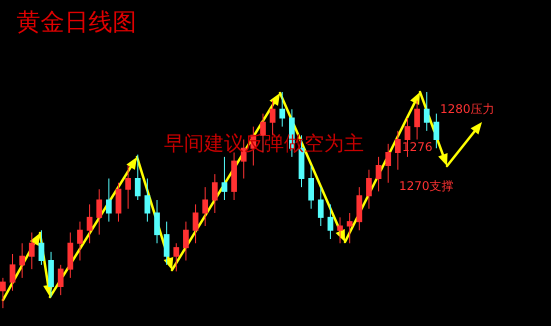  I want to click on annotation: 1280压力, so click(467, 109).